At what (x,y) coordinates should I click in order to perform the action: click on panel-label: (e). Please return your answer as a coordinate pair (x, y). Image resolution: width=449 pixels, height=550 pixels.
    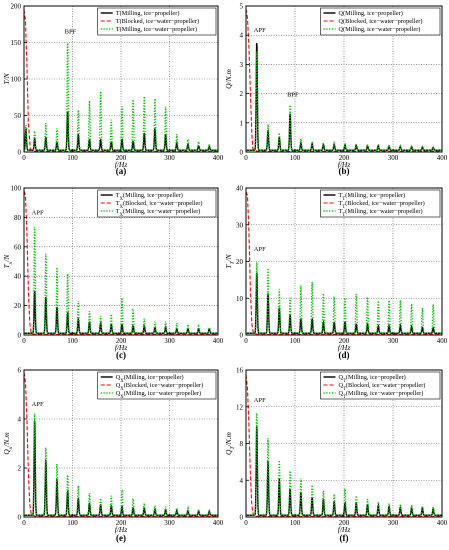
    Looking at the image, I should click on (121, 538).